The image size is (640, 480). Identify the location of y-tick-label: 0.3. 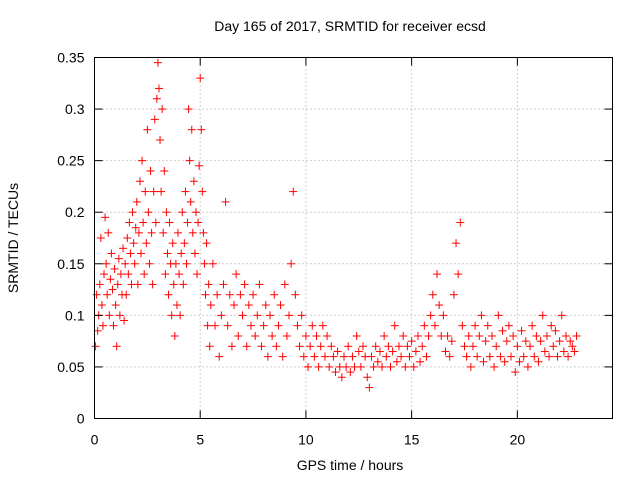
(75, 109).